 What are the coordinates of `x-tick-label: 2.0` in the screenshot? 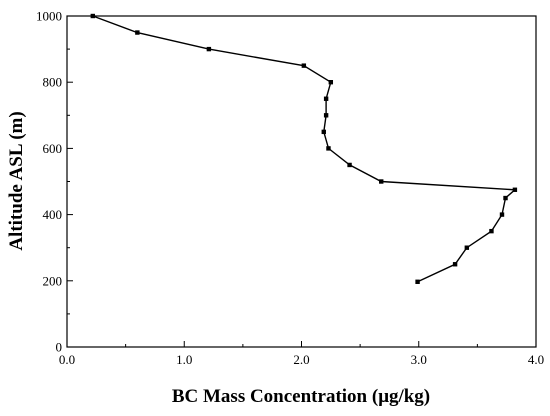 It's located at (301, 359).